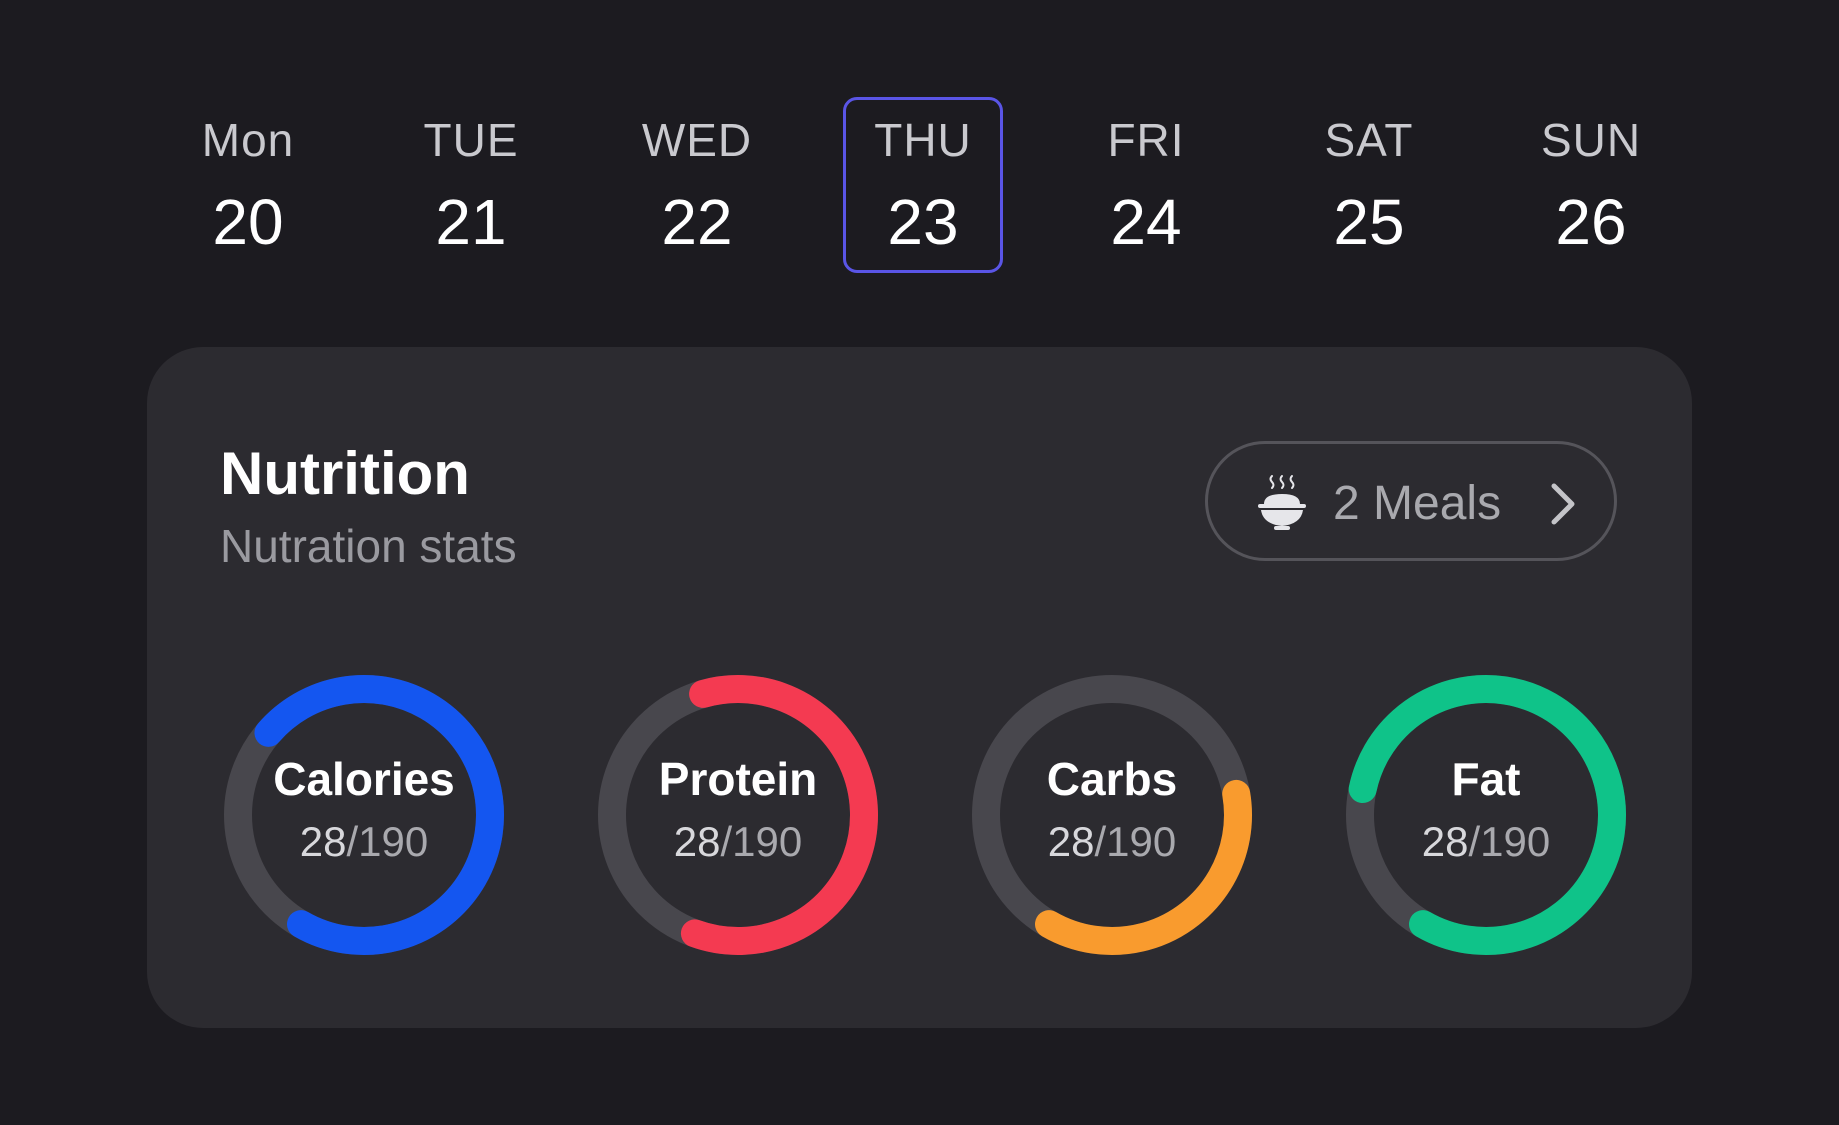  Describe the element at coordinates (697, 185) in the screenshot. I see `day-wed: WED 22` at that location.